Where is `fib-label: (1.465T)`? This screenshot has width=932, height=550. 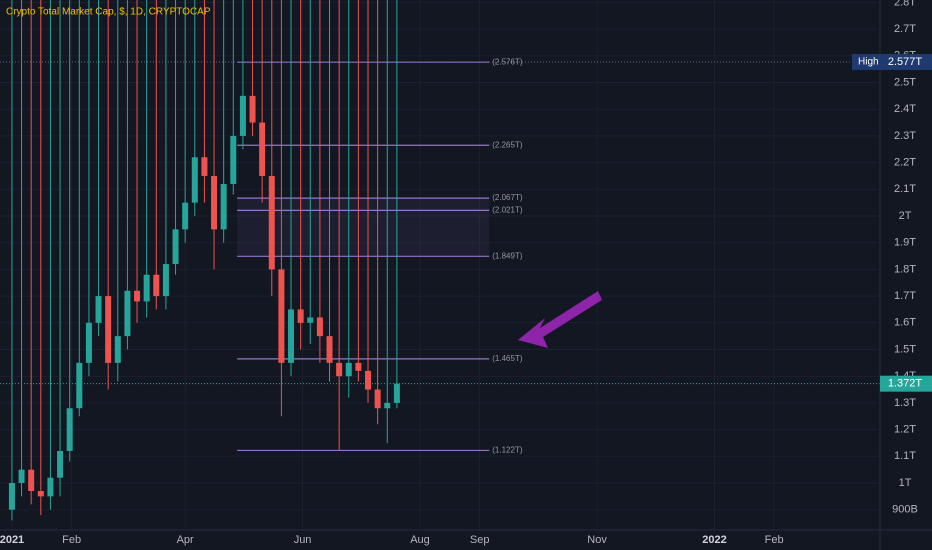 fib-label: (1.465T) is located at coordinates (507, 358).